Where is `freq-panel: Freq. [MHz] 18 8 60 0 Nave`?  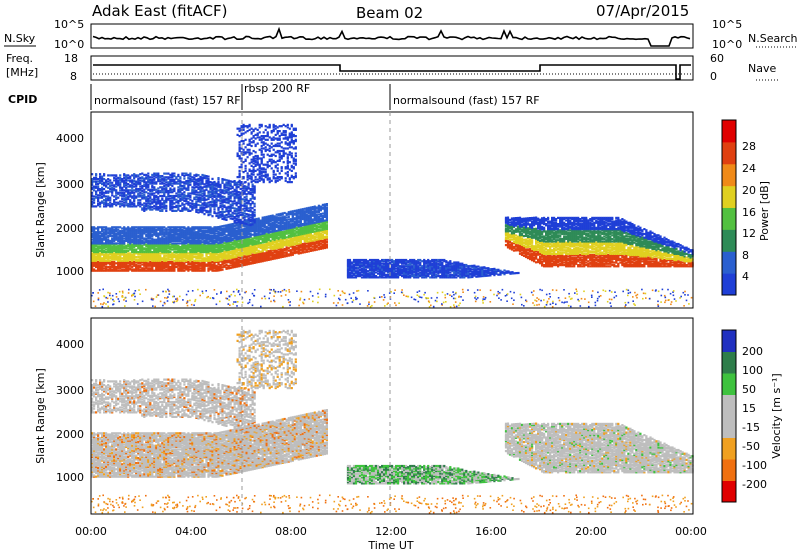
freq-panel: Freq. [MHz] 18 8 60 0 Nave is located at coordinates (393, 67).